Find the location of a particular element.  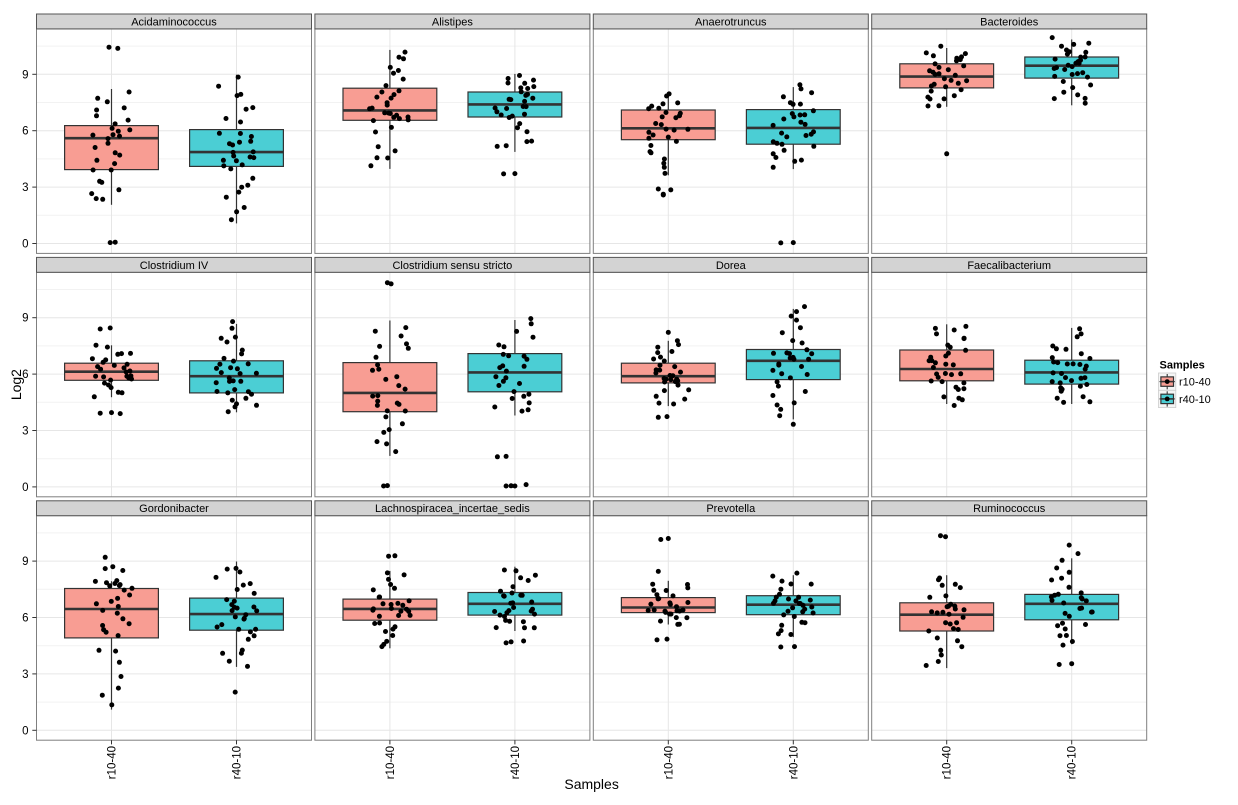

svg-text: Bacteroides is located at coordinates (1009, 22).